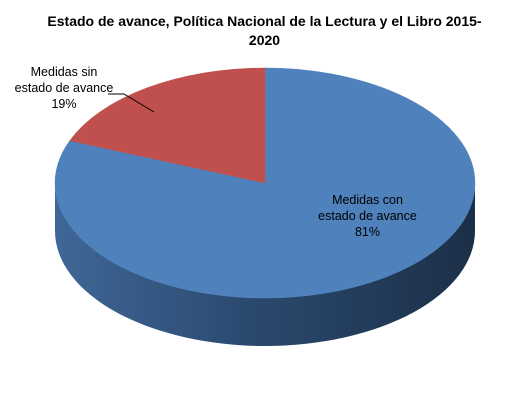  I want to click on slice-label-sin-line2: estado de avance, so click(64, 88).